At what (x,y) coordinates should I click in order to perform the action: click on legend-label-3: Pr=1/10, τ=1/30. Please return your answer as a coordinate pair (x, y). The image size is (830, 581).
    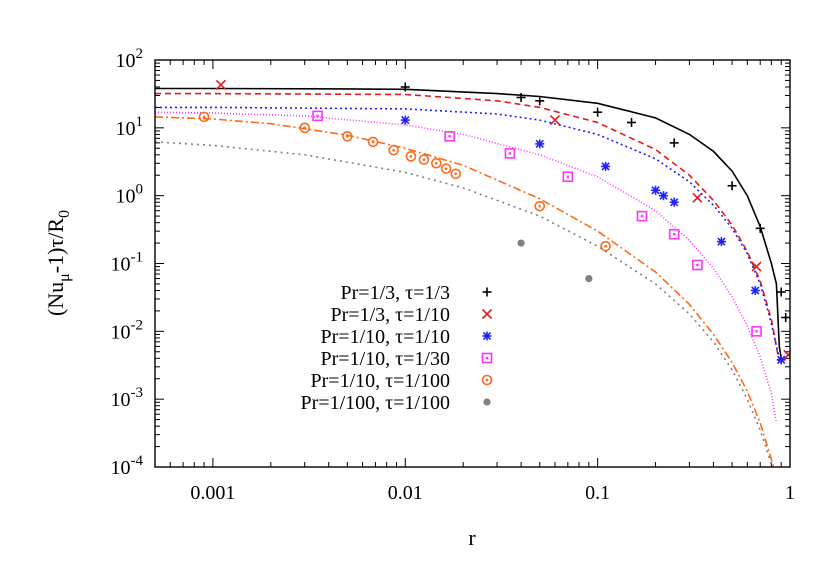
    Looking at the image, I should click on (386, 359).